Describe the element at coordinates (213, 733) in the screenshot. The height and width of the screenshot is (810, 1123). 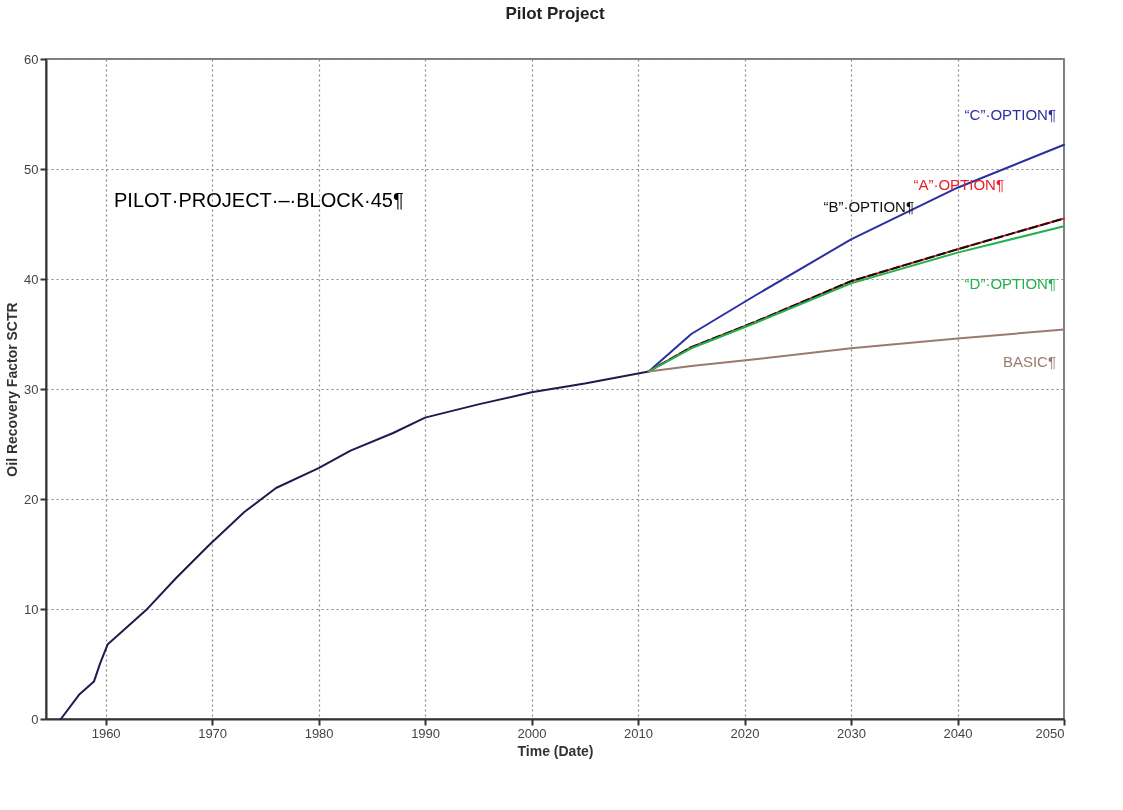
I see `x-tick-label: 1970` at that location.